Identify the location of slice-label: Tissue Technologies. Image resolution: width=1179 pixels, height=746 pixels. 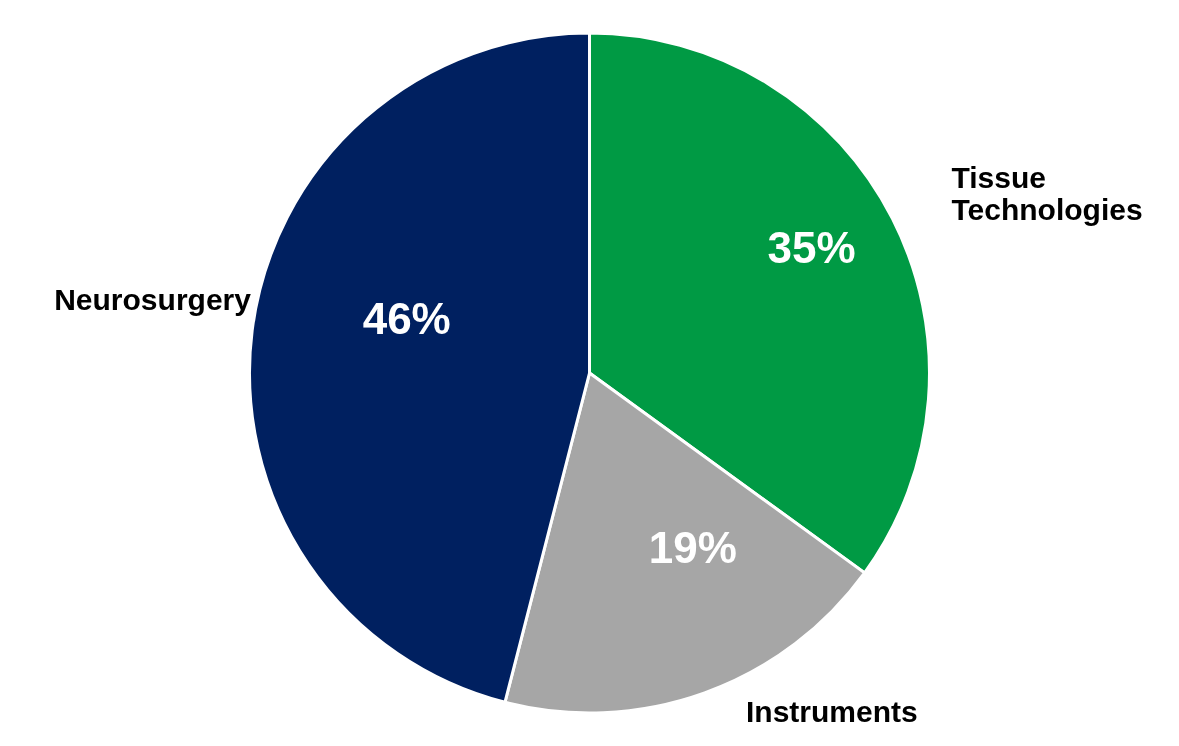
(1047, 194).